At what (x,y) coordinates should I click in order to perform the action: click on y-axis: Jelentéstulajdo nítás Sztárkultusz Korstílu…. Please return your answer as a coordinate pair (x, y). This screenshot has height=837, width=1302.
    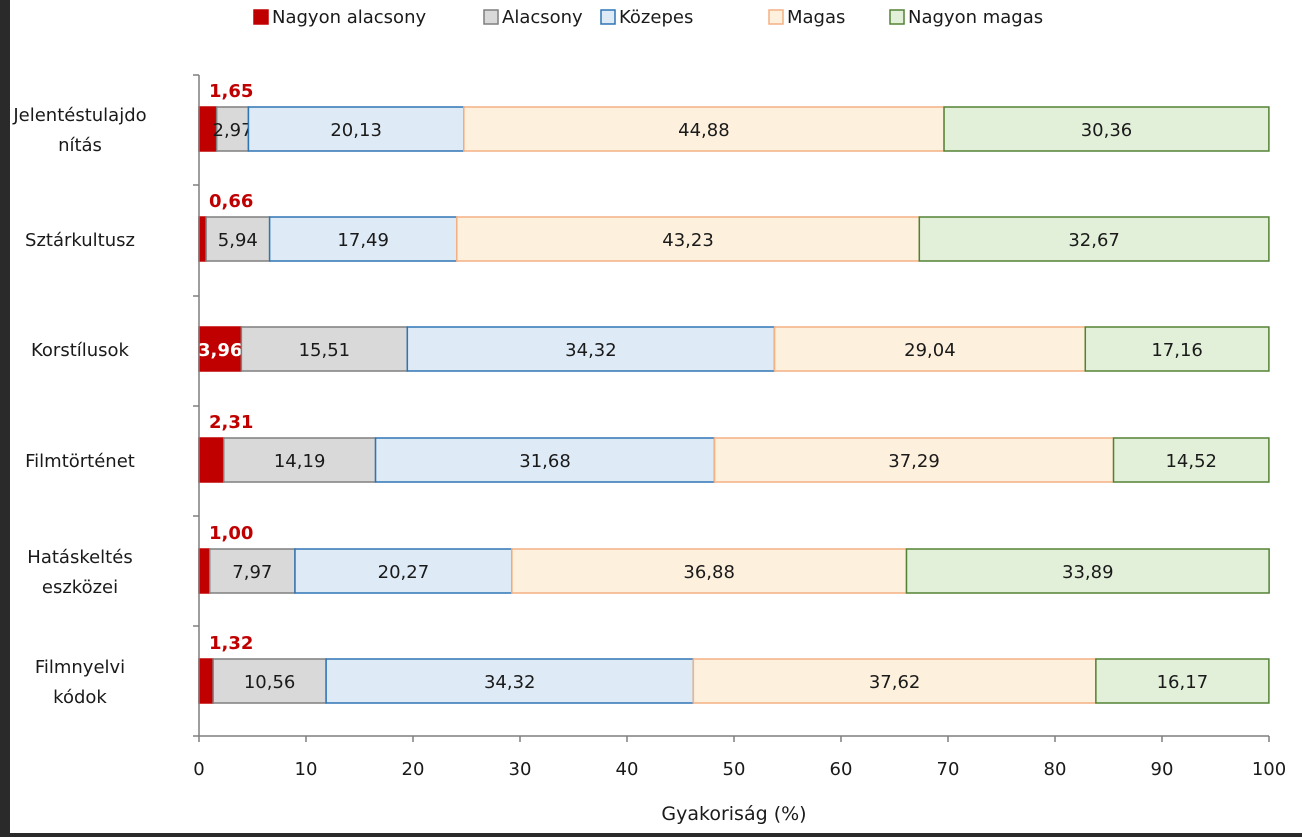
    Looking at the image, I should click on (106, 405).